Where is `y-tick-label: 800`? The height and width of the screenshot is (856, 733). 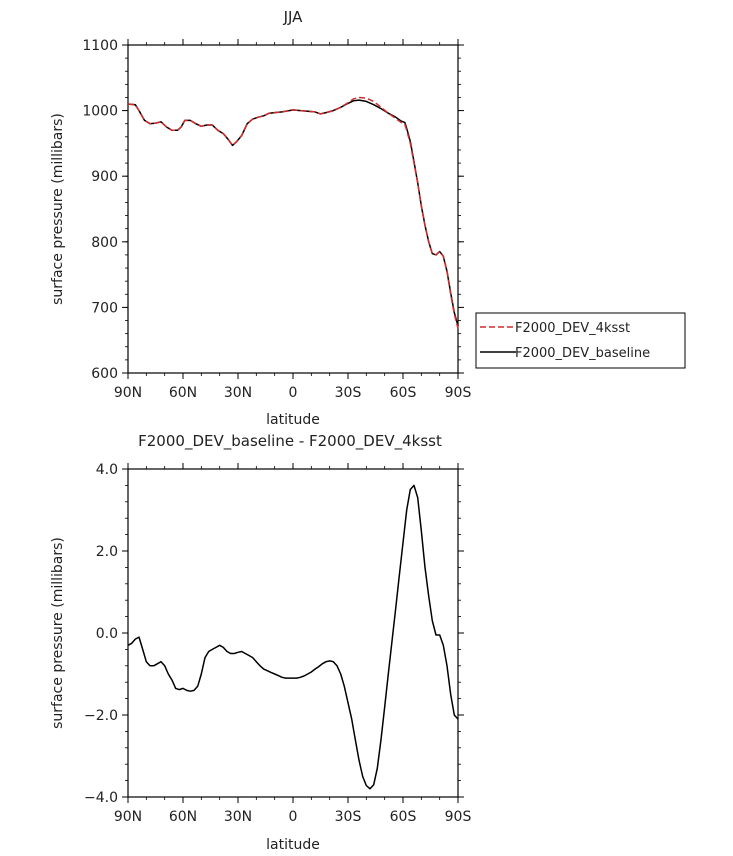
y-tick-label: 800 is located at coordinates (104, 243).